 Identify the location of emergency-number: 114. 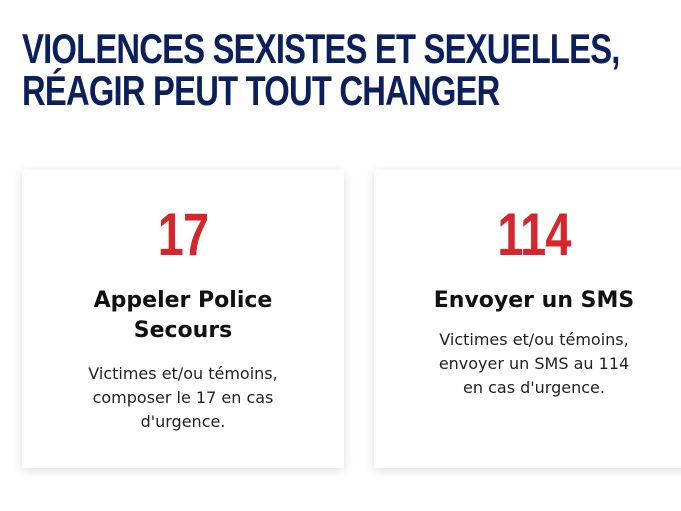
(534, 234).